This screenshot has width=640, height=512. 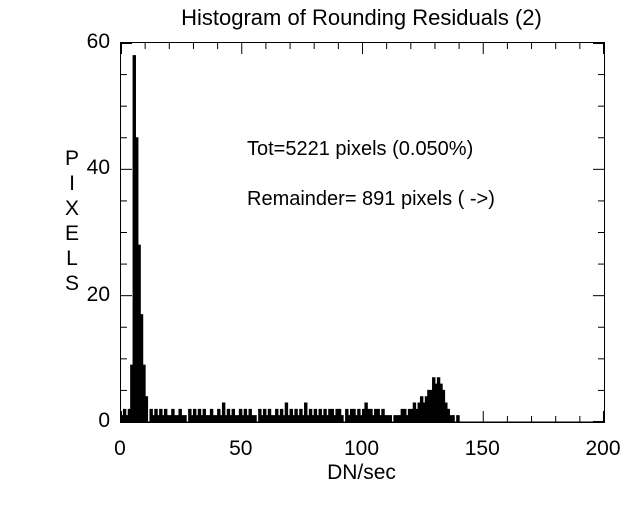 What do you see at coordinates (98, 41) in the screenshot?
I see `y-tick-label: 60` at bounding box center [98, 41].